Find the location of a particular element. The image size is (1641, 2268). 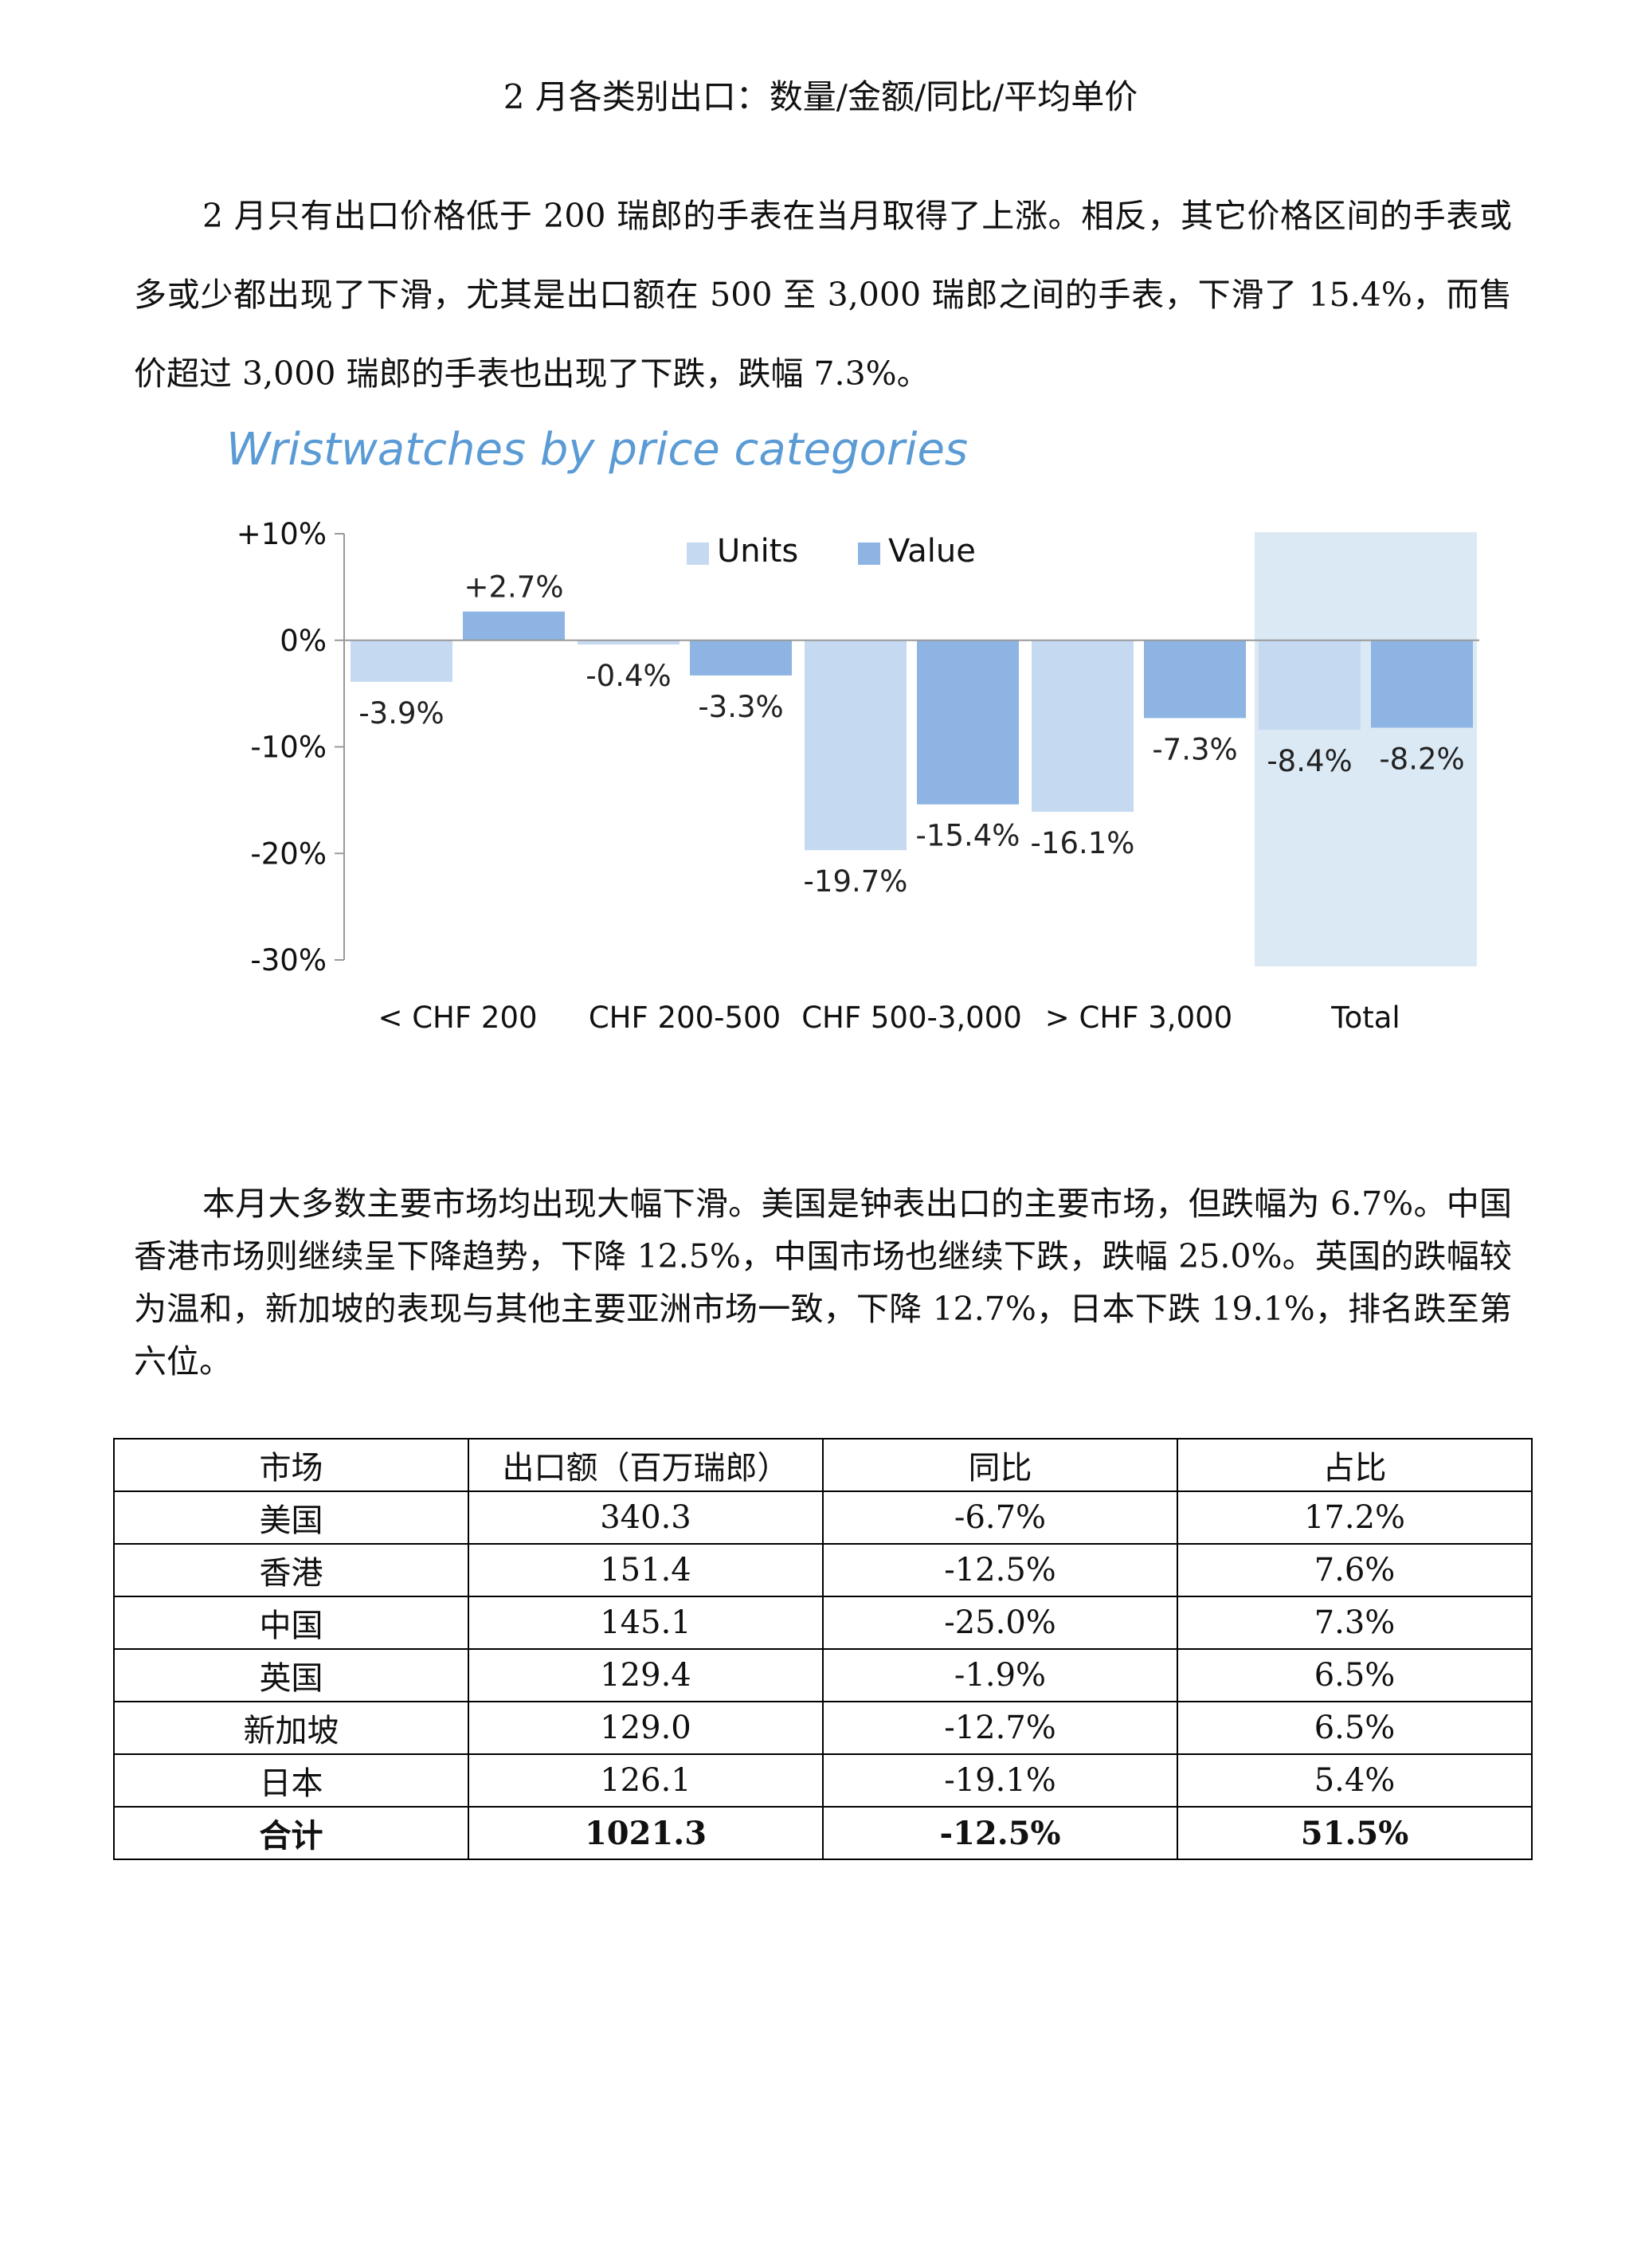

y-tick-label: +10% is located at coordinates (282, 534).